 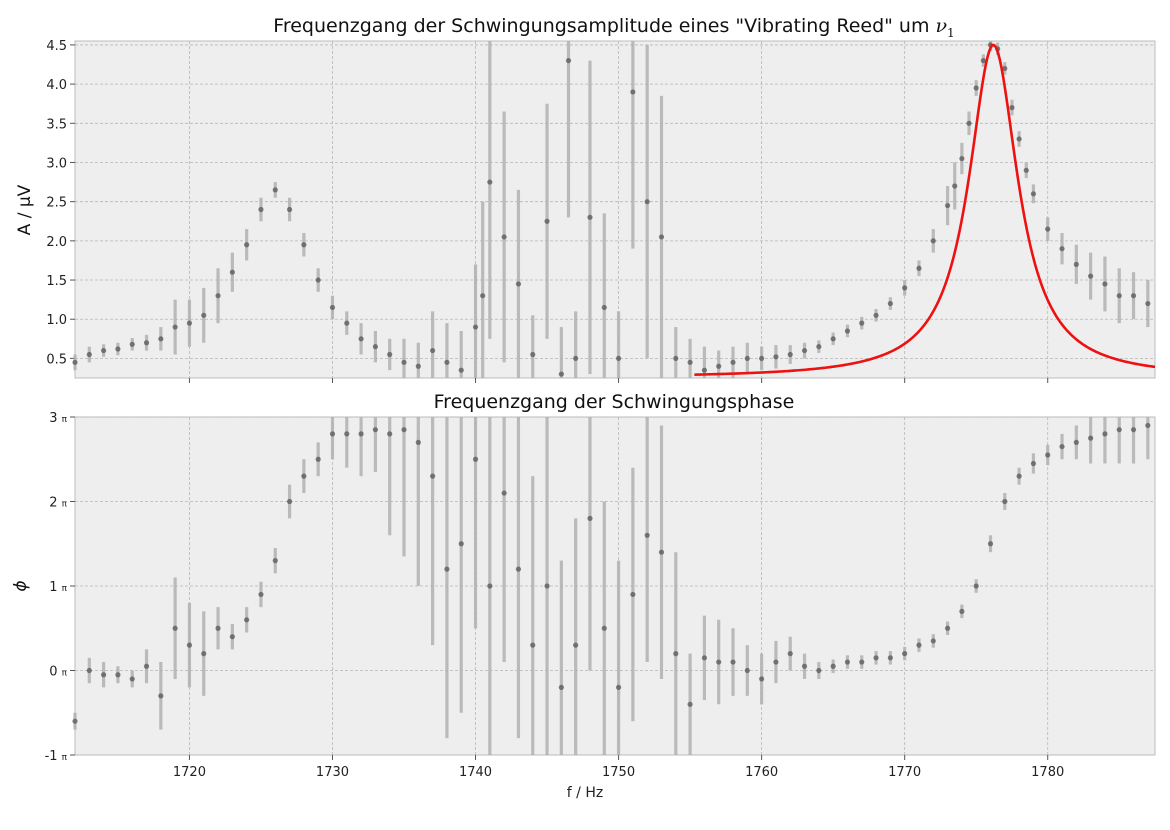 I want to click on x-tick-label: 1760, so click(x=761, y=772).